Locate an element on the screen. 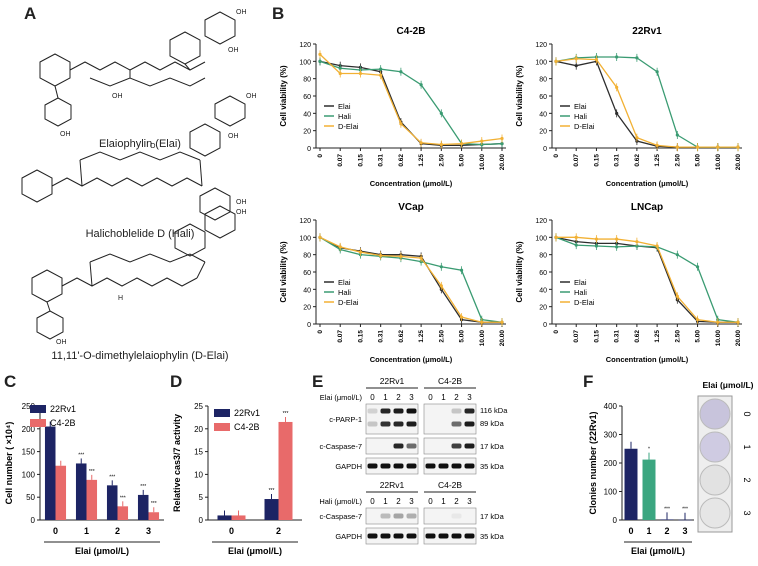 This screenshot has width=758, height=566. dish-dose-label: 2 is located at coordinates (747, 479).